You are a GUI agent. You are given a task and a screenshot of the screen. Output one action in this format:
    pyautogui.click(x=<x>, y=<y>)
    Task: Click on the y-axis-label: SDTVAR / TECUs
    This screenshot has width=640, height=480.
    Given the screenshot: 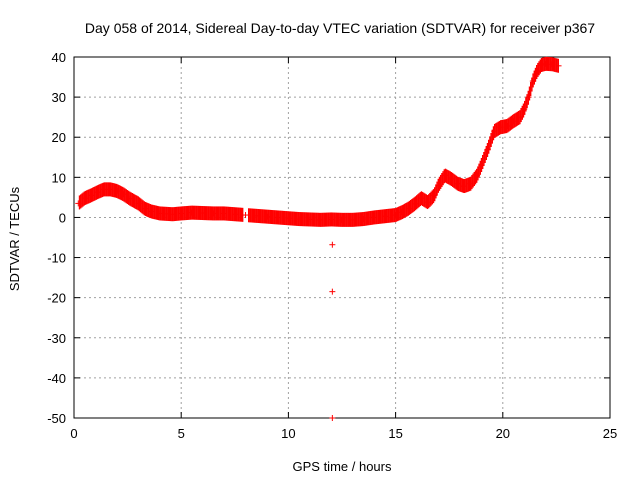 What is the action you would take?
    pyautogui.click(x=14, y=238)
    